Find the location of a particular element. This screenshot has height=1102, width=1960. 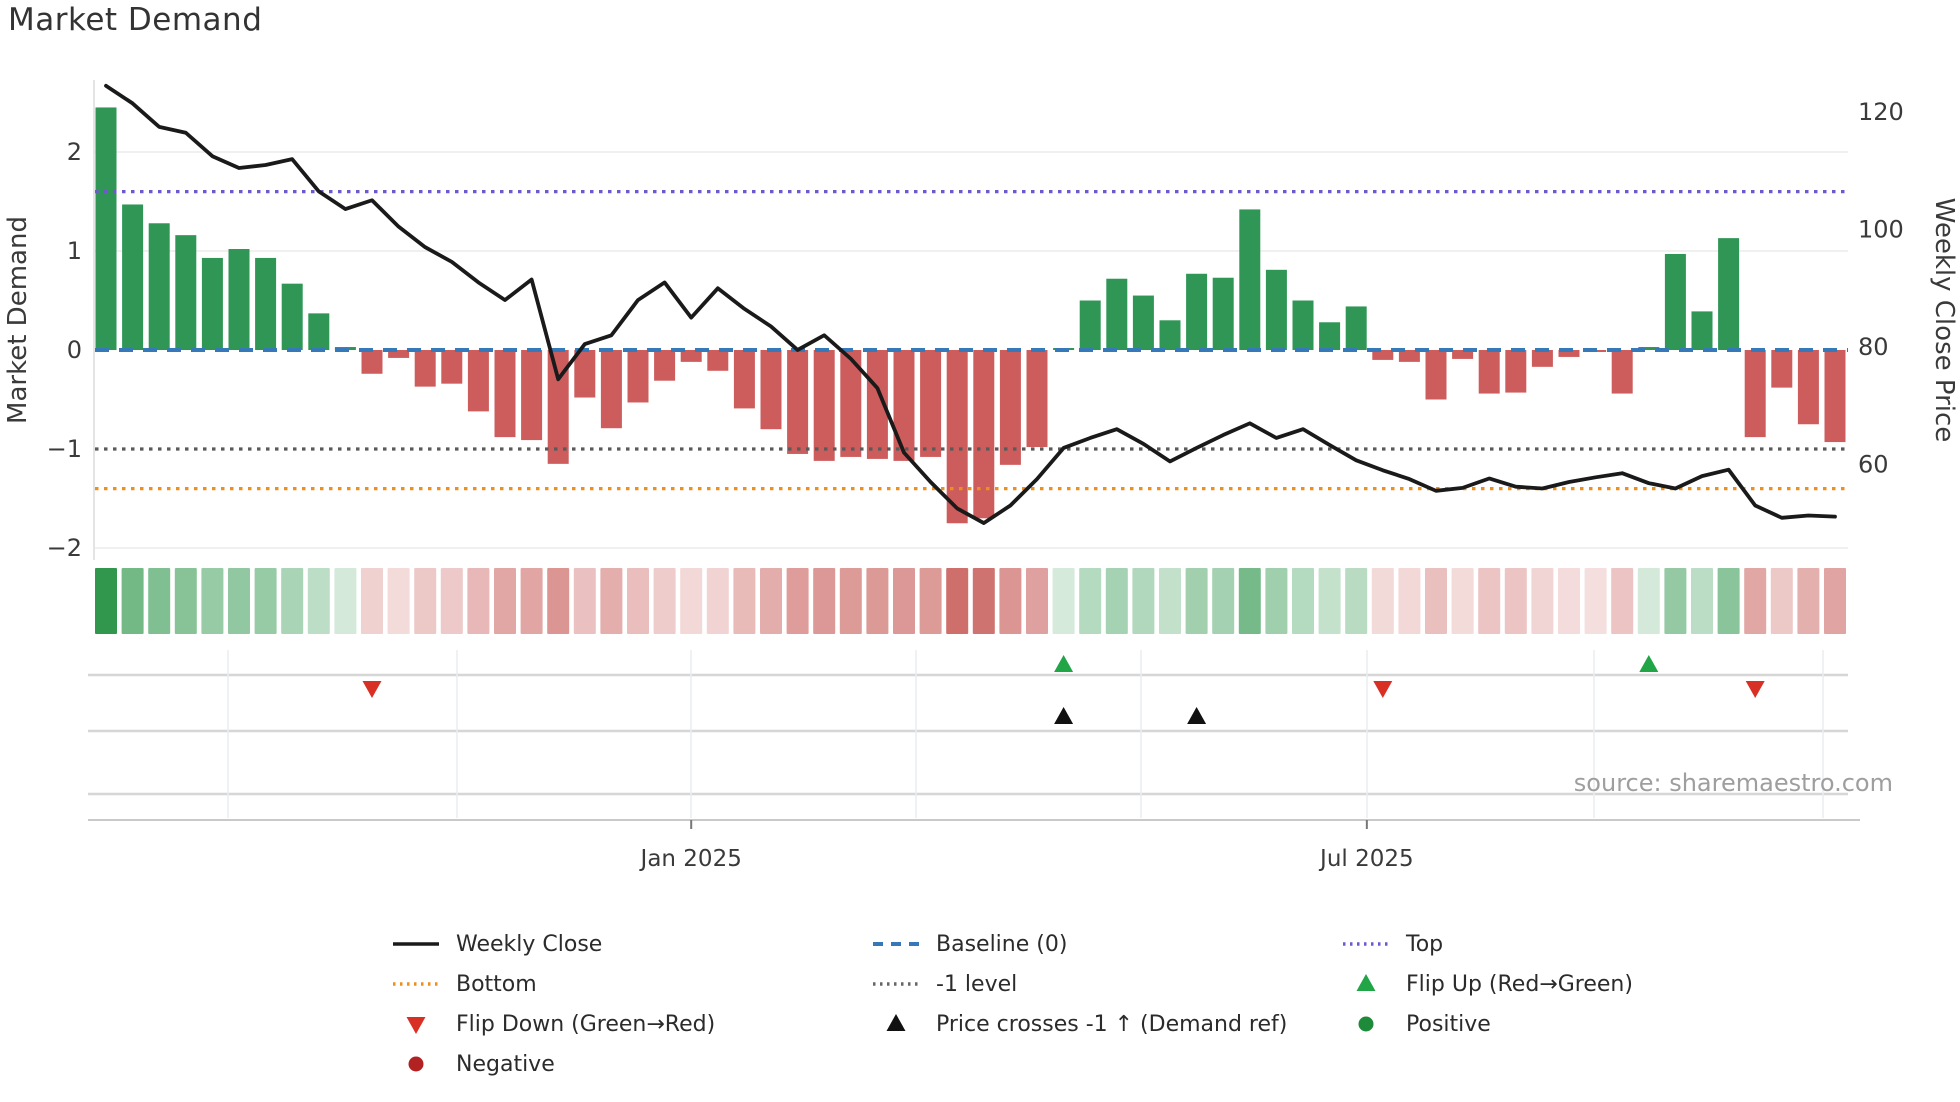

right-axis-tick-label: 120 is located at coordinates (1881, 112).